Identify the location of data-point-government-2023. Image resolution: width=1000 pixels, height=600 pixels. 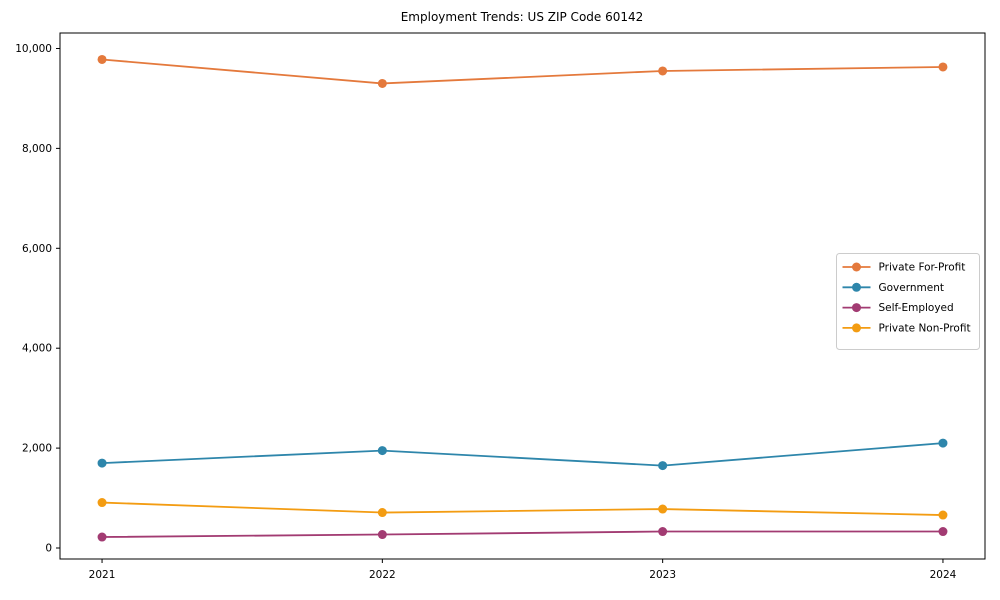
(663, 466).